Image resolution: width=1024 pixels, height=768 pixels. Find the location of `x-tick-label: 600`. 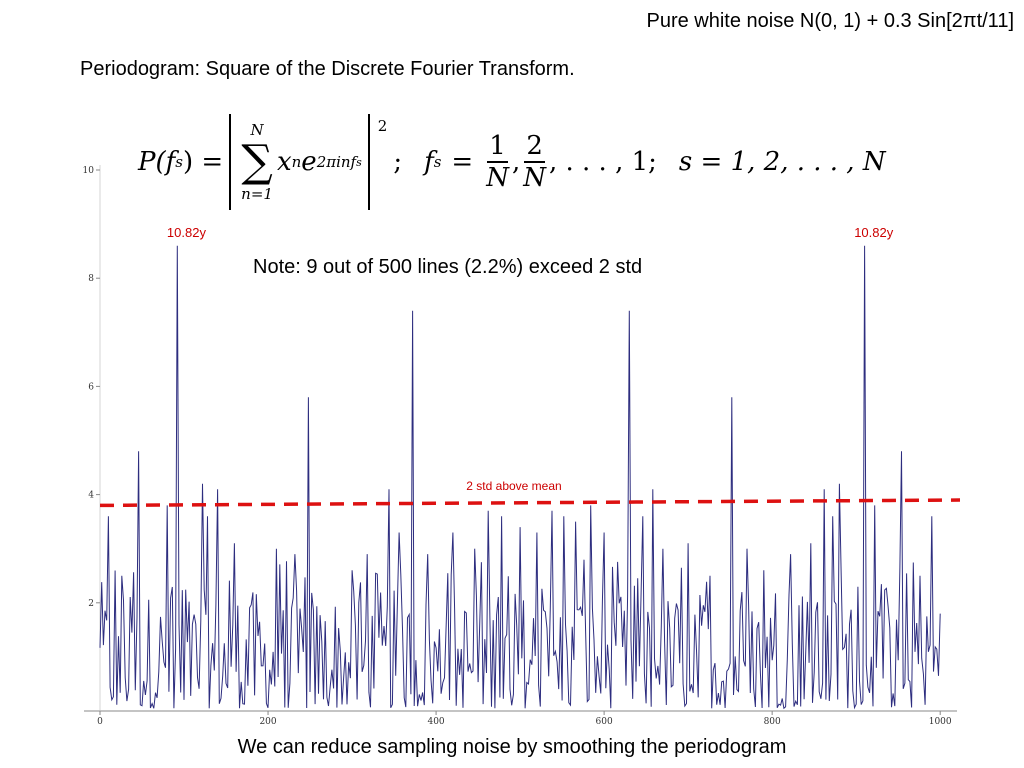

x-tick-label: 600 is located at coordinates (604, 722).